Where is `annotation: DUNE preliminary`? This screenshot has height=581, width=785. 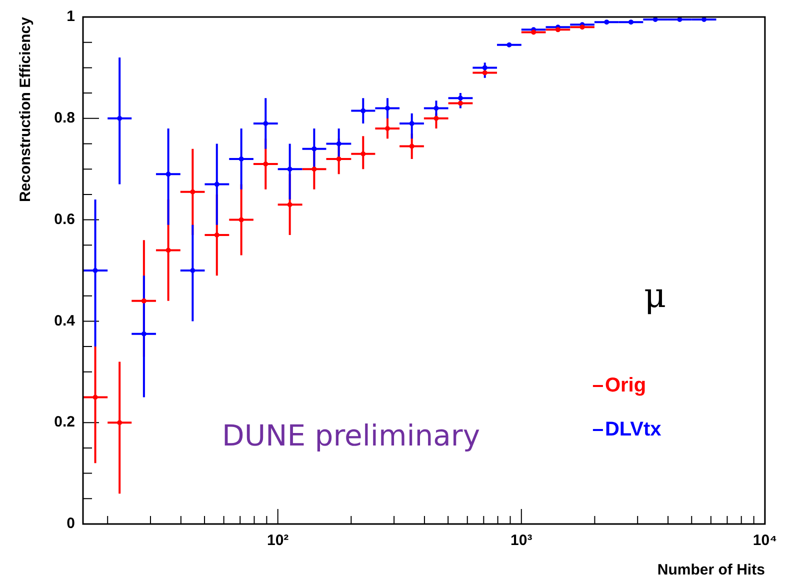 annotation: DUNE preliminary is located at coordinates (351, 435).